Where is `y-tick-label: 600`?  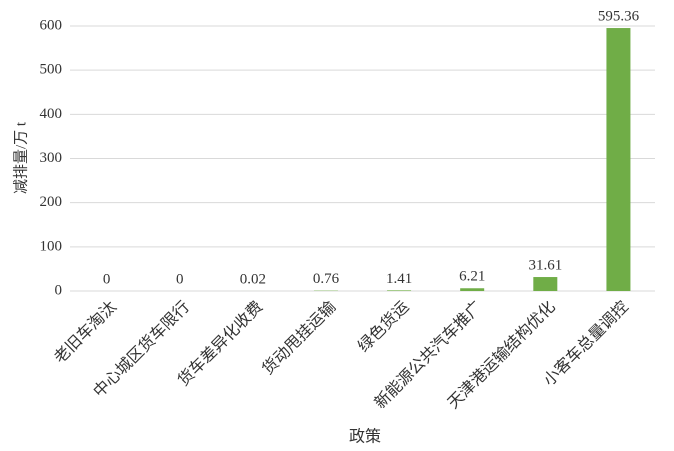
y-tick-label: 600 is located at coordinates (51, 25).